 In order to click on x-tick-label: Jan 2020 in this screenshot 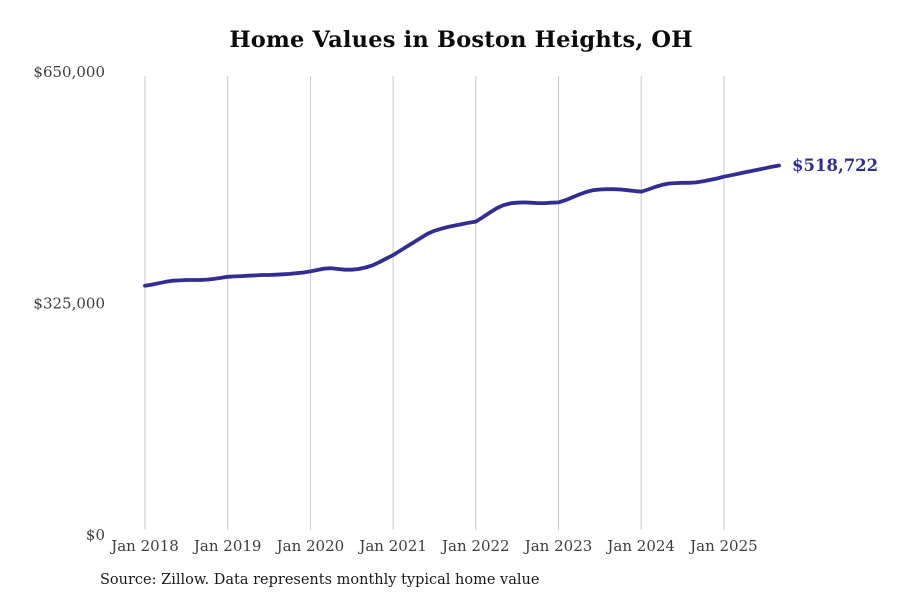, I will do `click(310, 546)`.